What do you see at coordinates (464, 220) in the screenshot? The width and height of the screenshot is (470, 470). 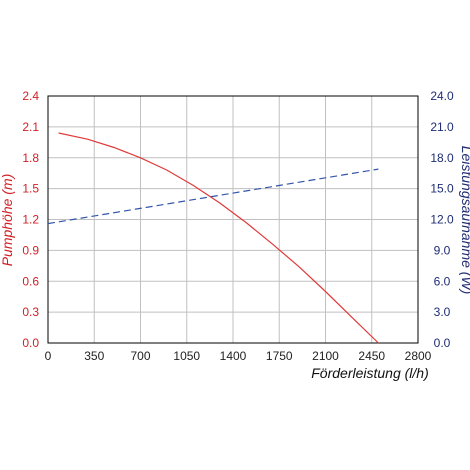 I see `y-axis-right-title: Leistungsaufnahme (W)` at bounding box center [464, 220].